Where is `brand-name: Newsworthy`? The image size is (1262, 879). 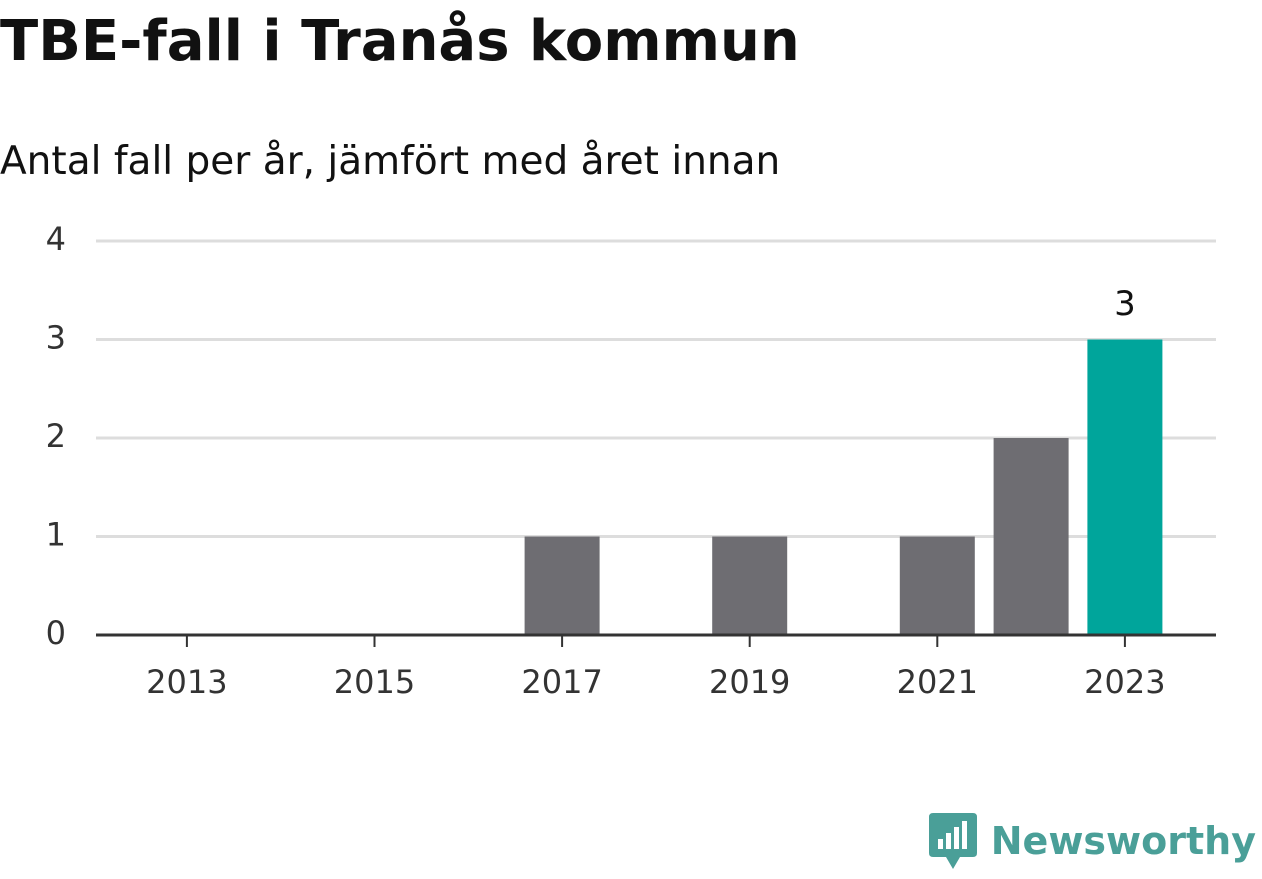 brand-name: Newsworthy is located at coordinates (1123, 841).